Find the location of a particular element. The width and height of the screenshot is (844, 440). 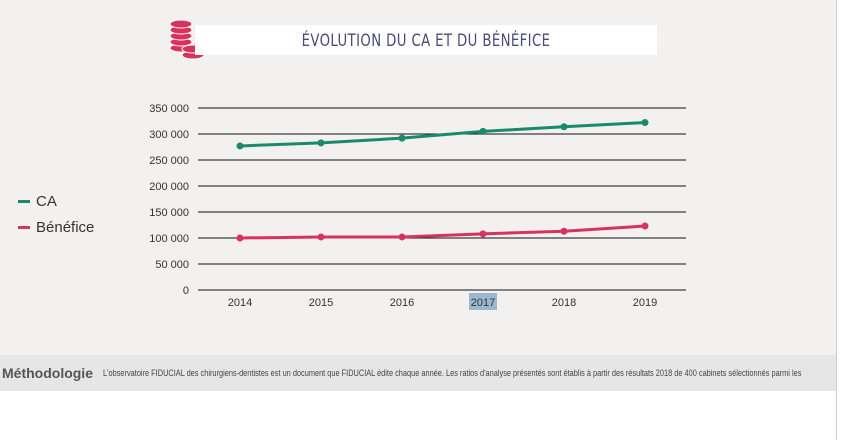

legend-item-ca: CA is located at coordinates (56, 201).